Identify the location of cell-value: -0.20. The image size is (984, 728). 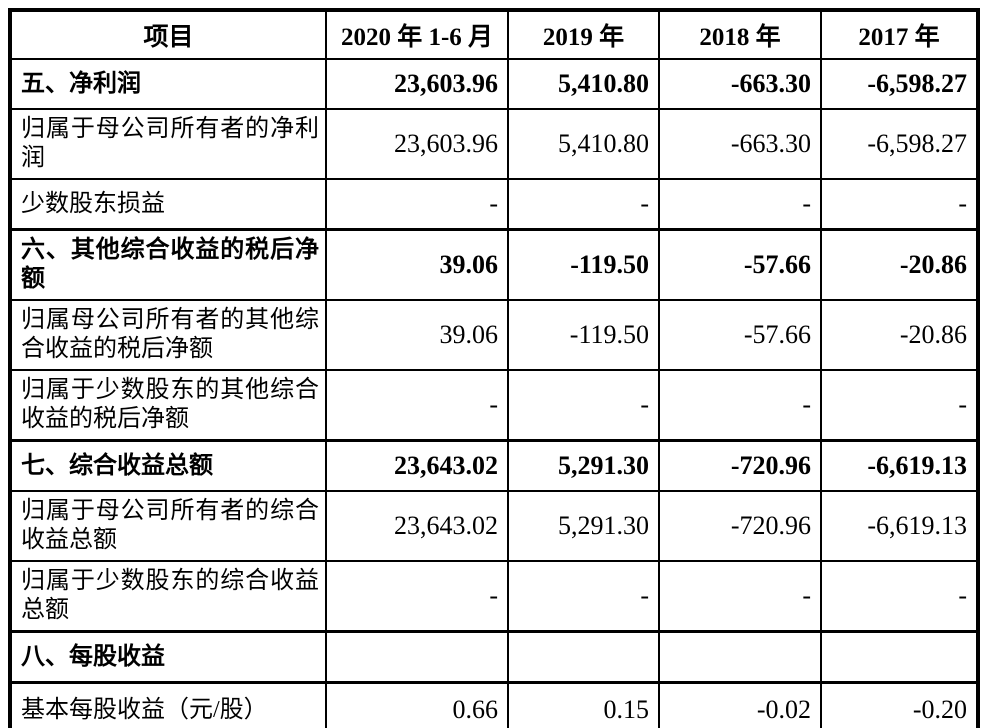
(899, 704).